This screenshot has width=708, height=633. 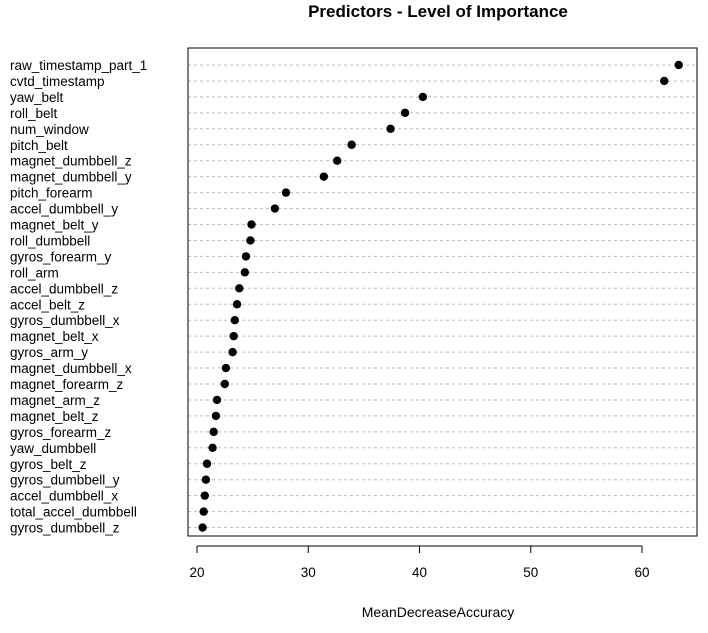 What do you see at coordinates (34, 113) in the screenshot?
I see `category-label: roll_belt` at bounding box center [34, 113].